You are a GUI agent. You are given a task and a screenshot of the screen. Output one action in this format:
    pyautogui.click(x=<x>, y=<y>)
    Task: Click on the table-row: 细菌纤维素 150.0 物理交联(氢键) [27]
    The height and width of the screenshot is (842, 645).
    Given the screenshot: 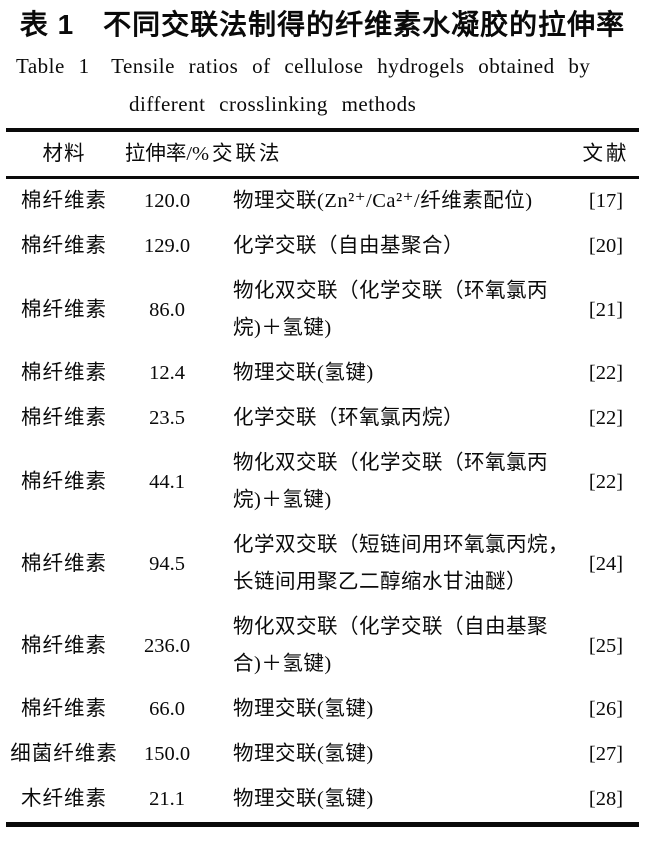 What is the action you would take?
    pyautogui.click(x=322, y=754)
    